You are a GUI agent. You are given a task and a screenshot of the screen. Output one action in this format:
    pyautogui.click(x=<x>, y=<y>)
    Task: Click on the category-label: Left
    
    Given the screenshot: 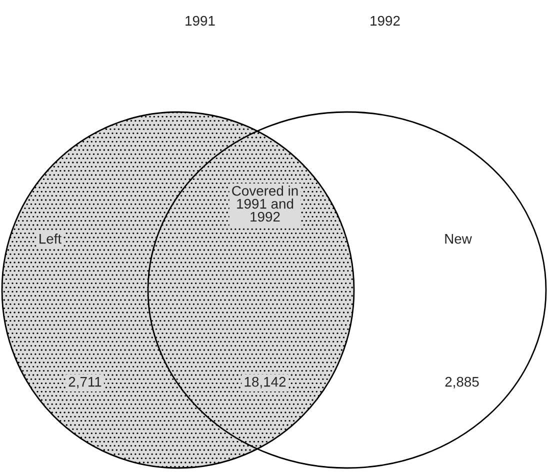 What is the action you would take?
    pyautogui.click(x=51, y=239)
    